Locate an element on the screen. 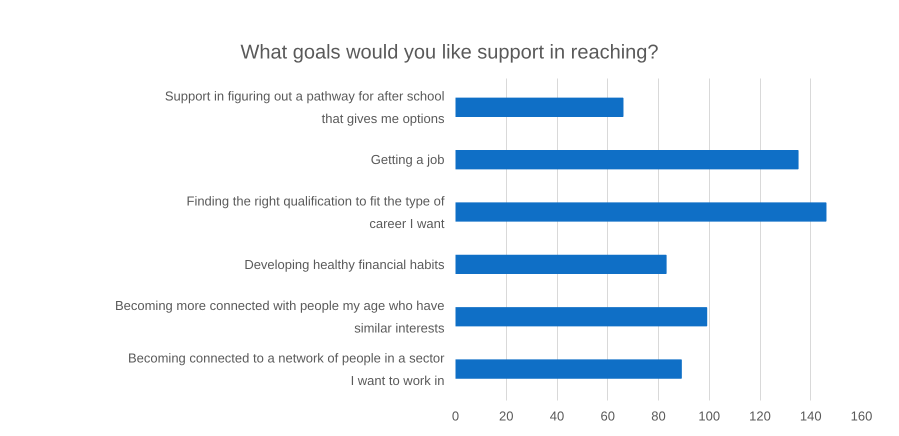  x-tick-label: 0 is located at coordinates (456, 416).